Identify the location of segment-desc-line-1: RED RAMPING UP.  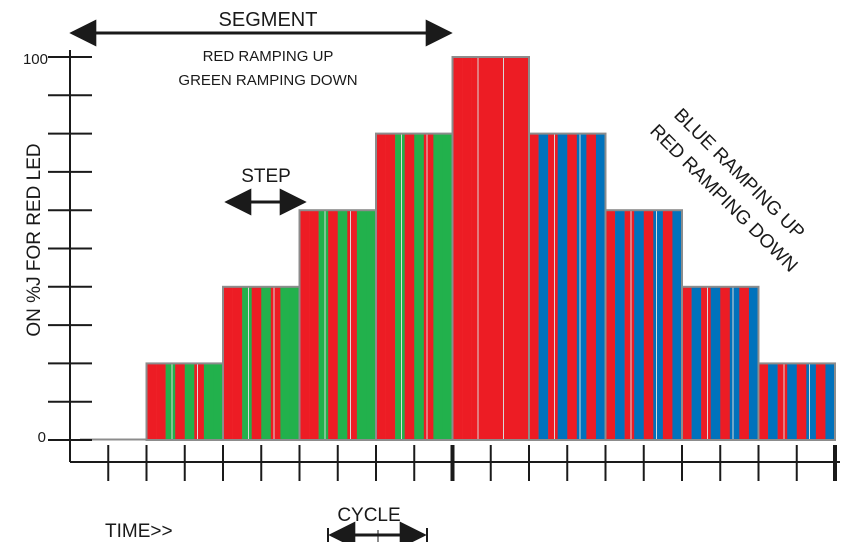
(268, 56).